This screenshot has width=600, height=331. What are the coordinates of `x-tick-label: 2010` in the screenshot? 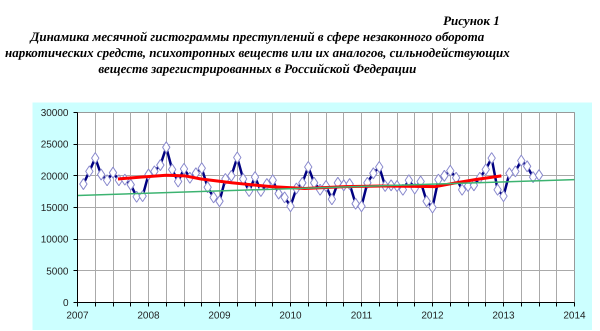 It's located at (290, 316).